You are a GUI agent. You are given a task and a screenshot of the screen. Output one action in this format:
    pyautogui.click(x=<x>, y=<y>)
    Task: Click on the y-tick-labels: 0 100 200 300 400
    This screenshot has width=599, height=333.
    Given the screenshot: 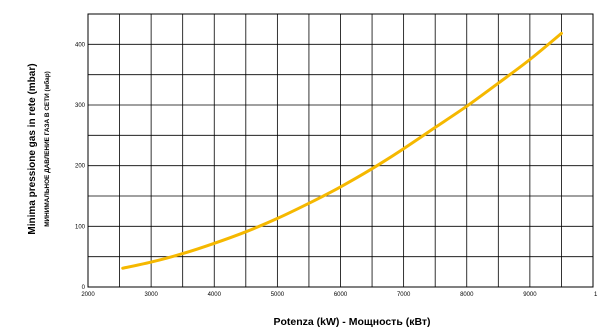 What is the action you would take?
    pyautogui.click(x=80, y=166)
    